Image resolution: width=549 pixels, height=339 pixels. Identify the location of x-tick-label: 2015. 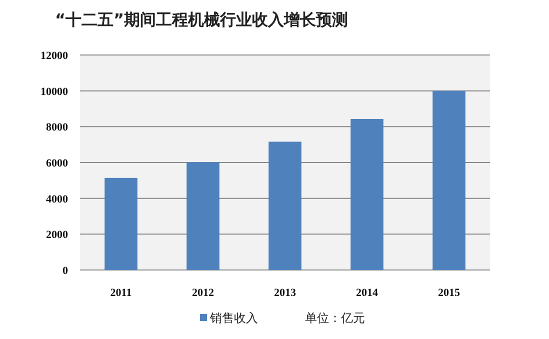
(449, 293).